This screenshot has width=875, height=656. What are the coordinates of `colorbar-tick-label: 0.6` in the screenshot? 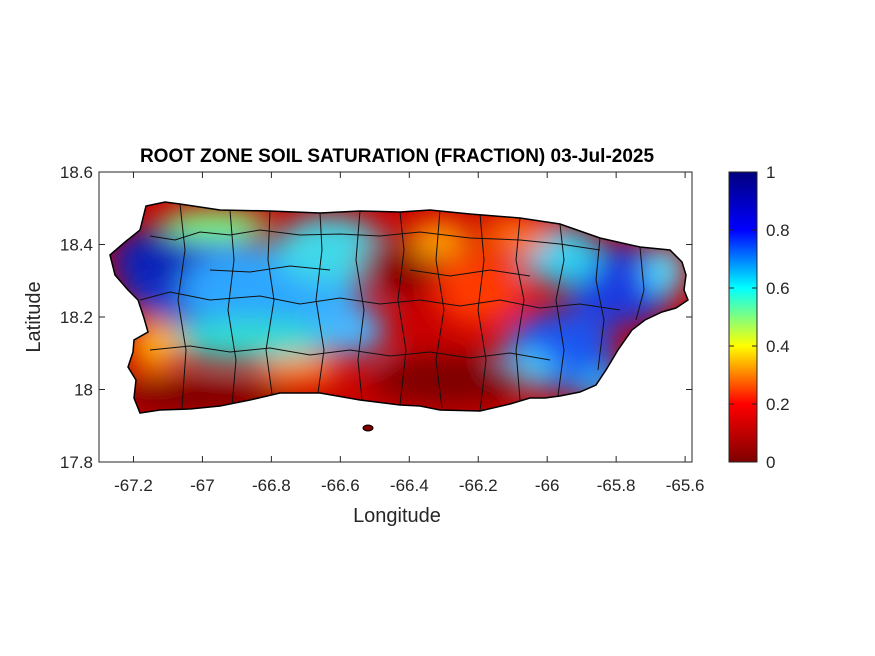 It's located at (778, 288).